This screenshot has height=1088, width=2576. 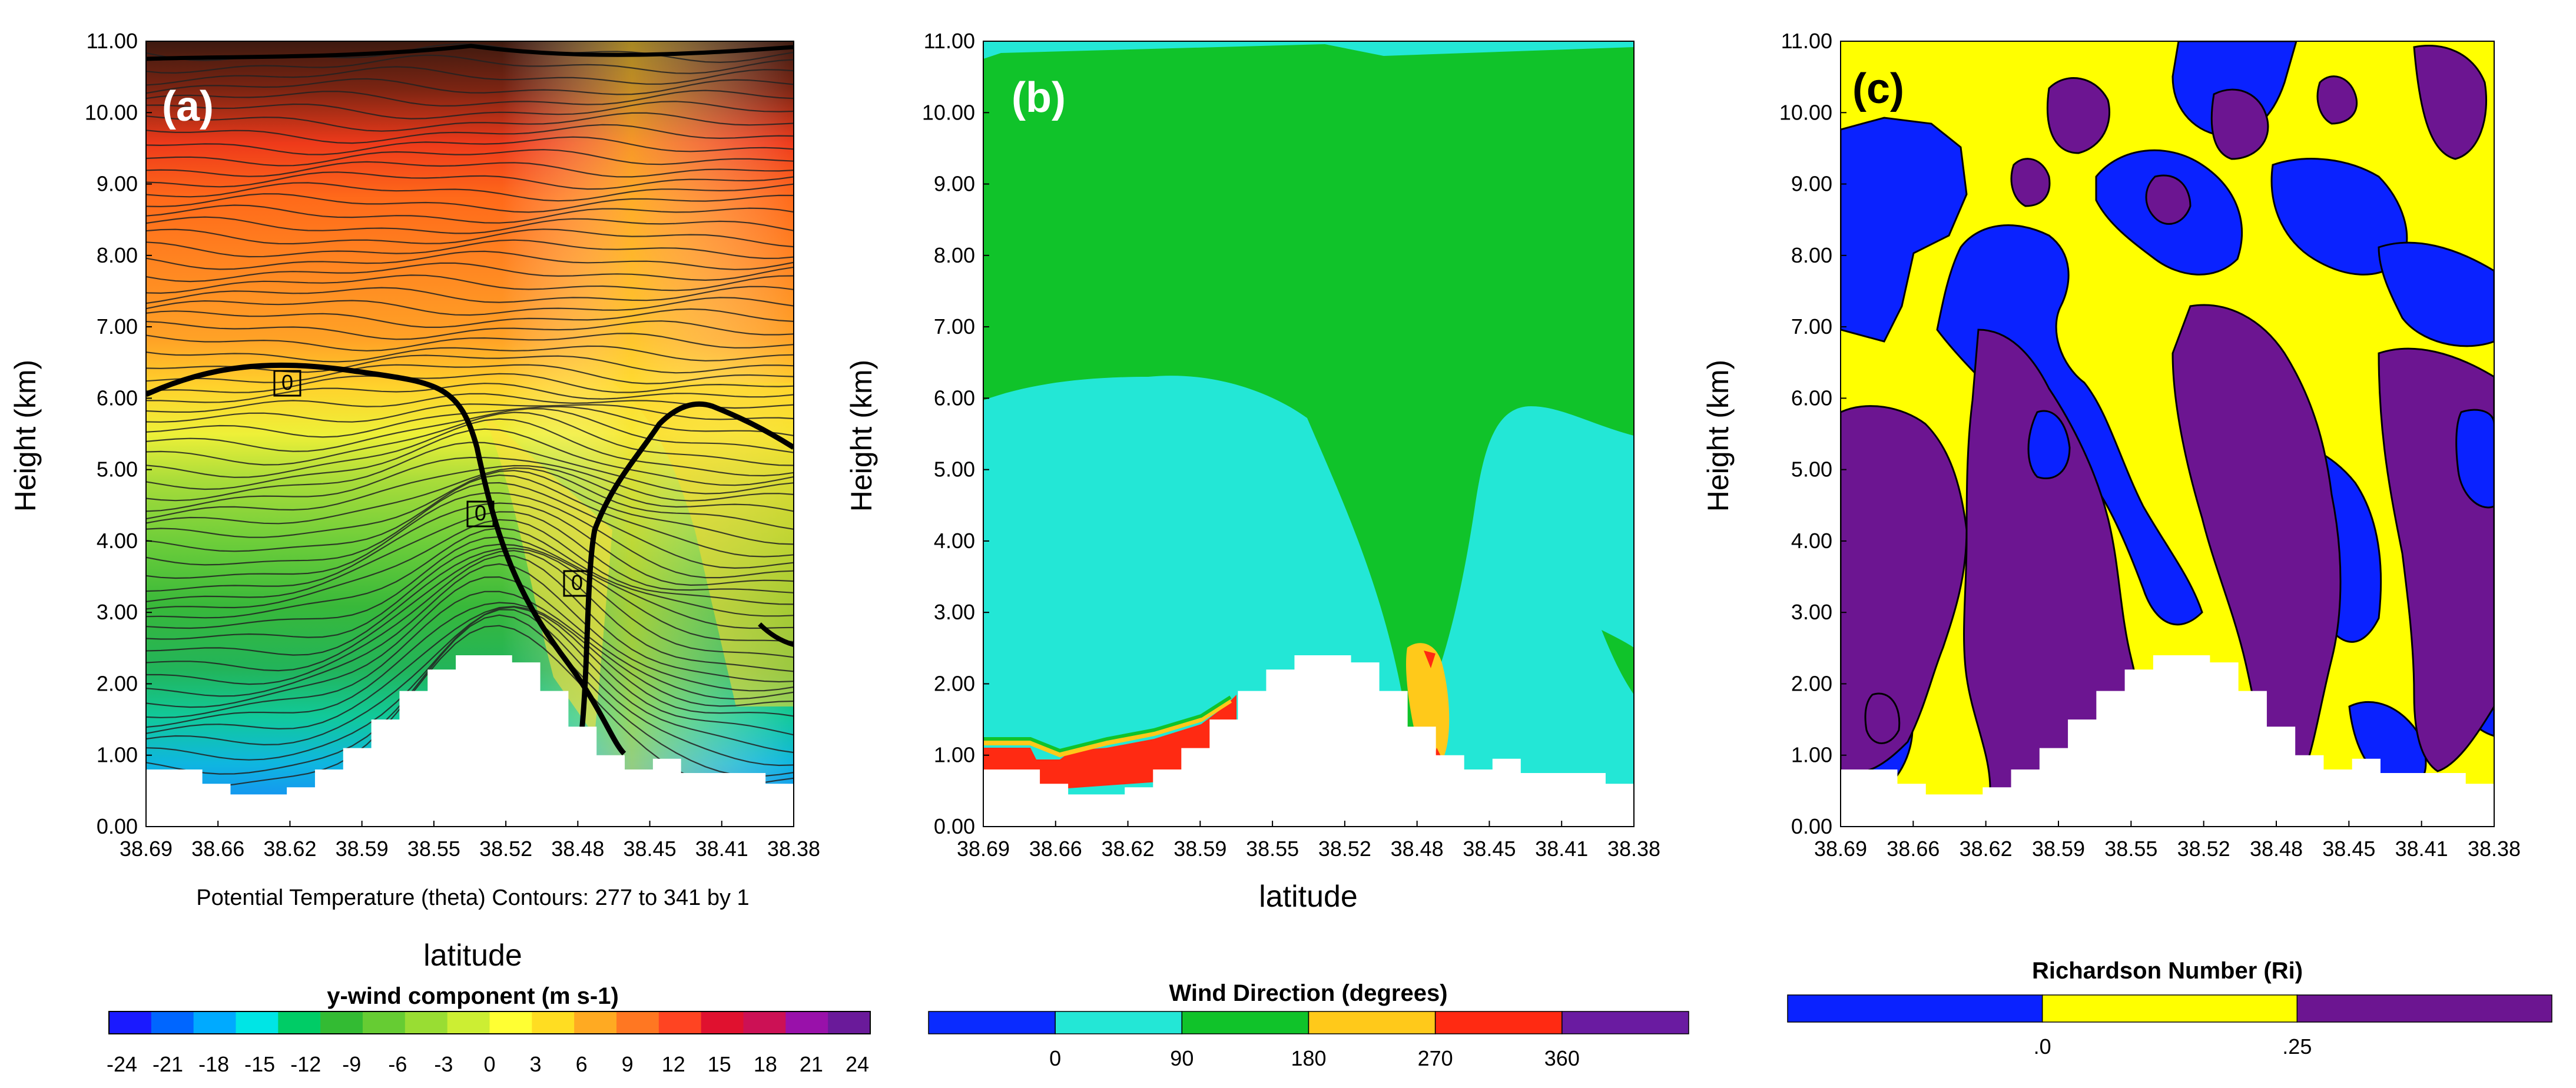 What do you see at coordinates (1915, 1009) in the screenshot?
I see `colorbar-c-bin` at bounding box center [1915, 1009].